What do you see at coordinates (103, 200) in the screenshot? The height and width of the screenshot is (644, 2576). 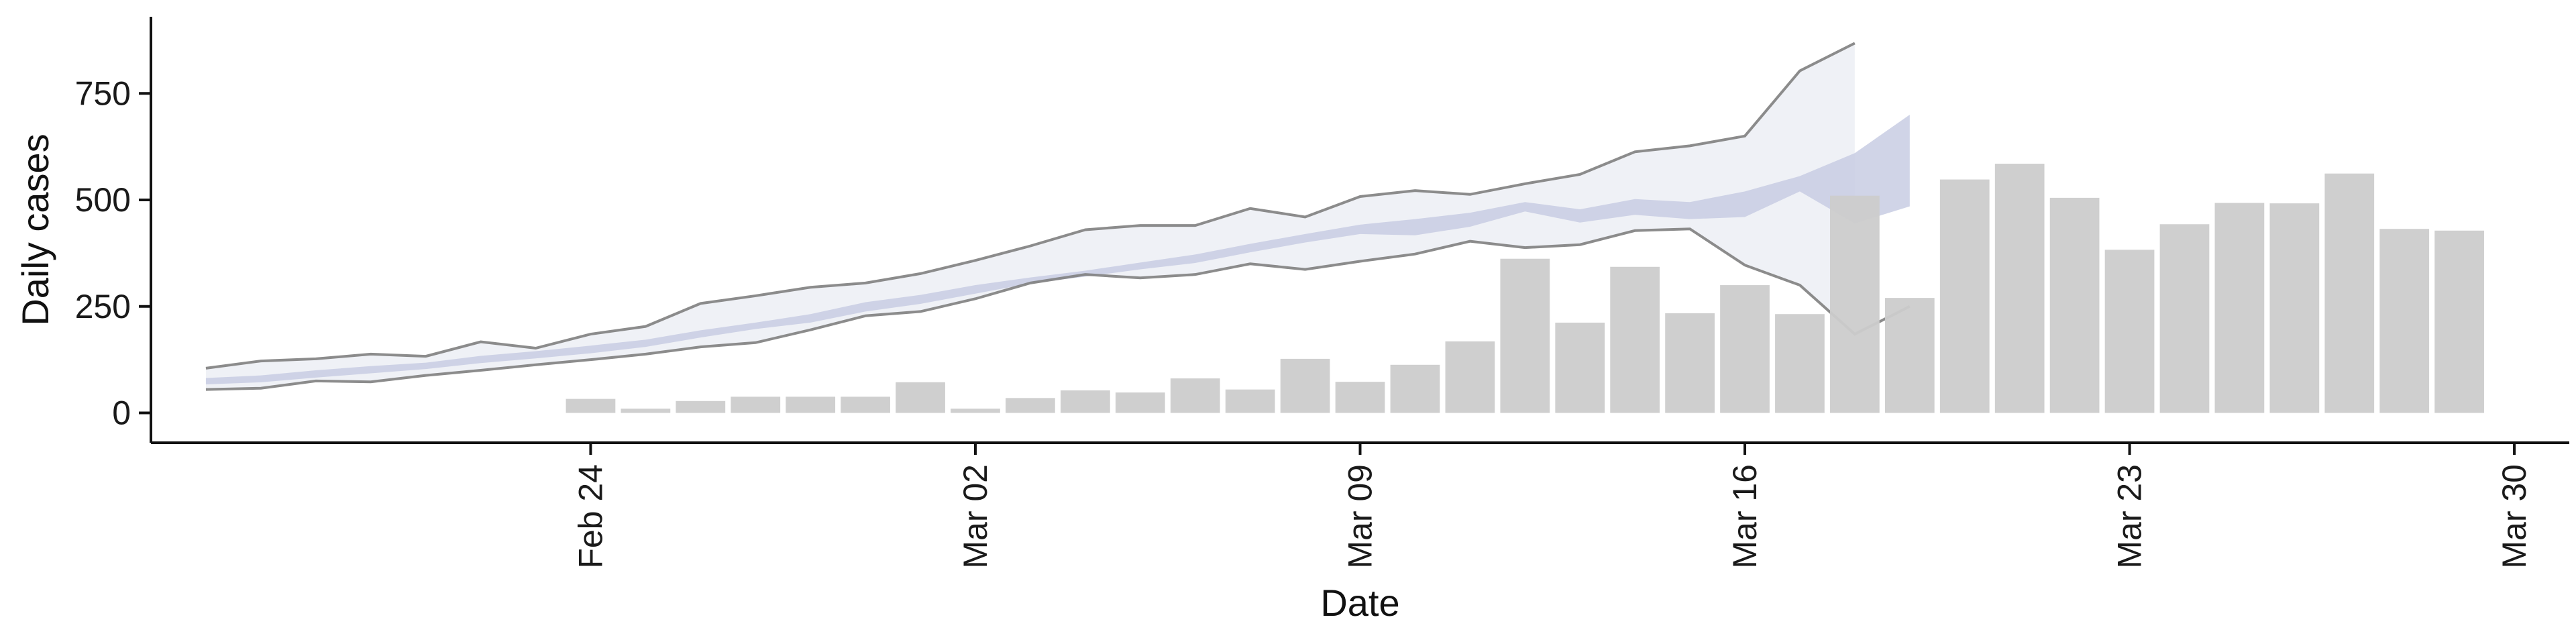 I see `y-tick-label-500: 500` at bounding box center [103, 200].